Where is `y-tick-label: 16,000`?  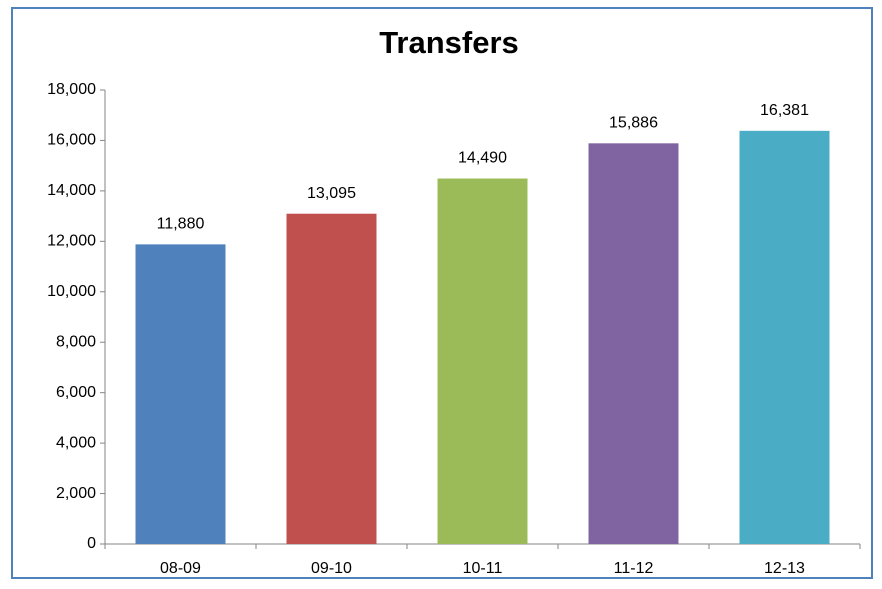
y-tick-label: 16,000 is located at coordinates (71, 140).